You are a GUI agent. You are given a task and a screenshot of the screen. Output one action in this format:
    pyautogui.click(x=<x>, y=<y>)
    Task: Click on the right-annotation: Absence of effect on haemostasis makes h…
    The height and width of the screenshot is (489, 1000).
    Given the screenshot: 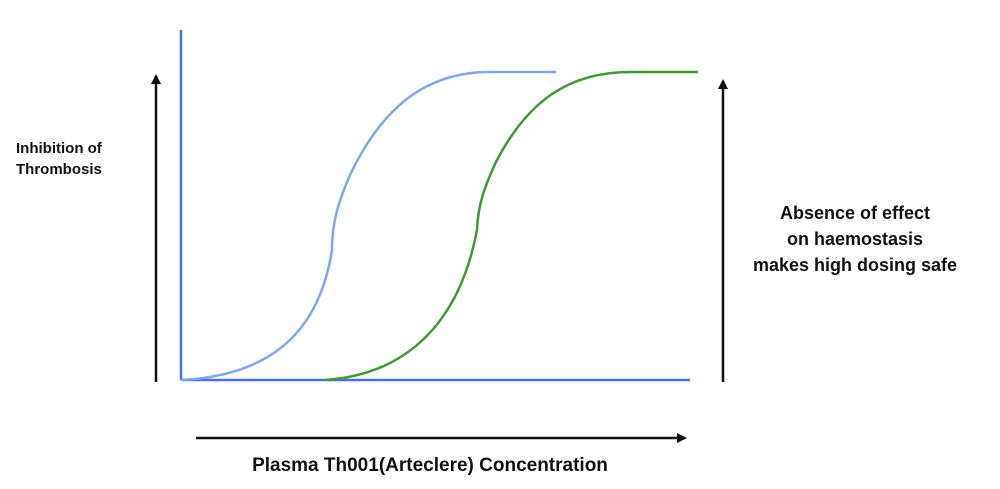 What is the action you would take?
    pyautogui.click(x=855, y=239)
    